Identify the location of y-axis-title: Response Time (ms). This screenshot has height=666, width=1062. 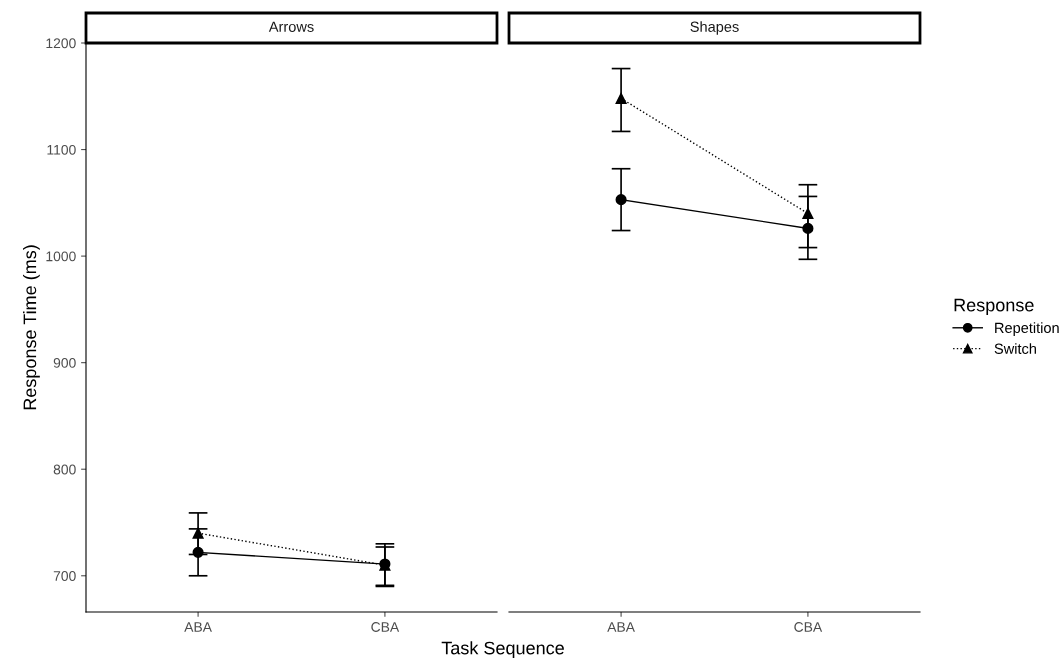
(31, 327).